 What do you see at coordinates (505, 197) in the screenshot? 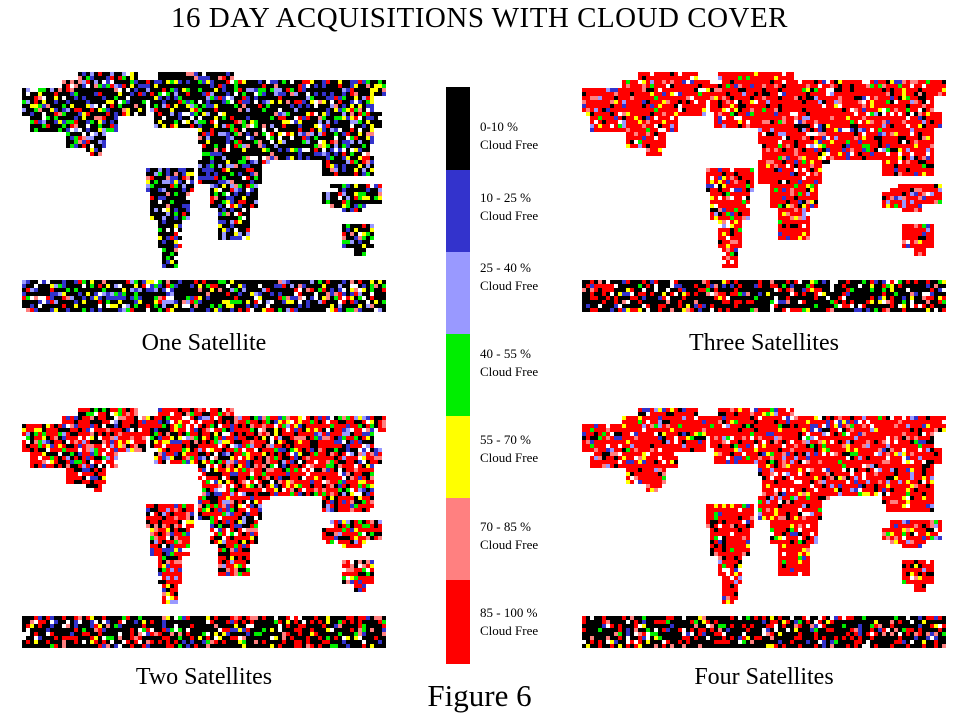
I see `legend-range: 10 - 25 %` at bounding box center [505, 197].